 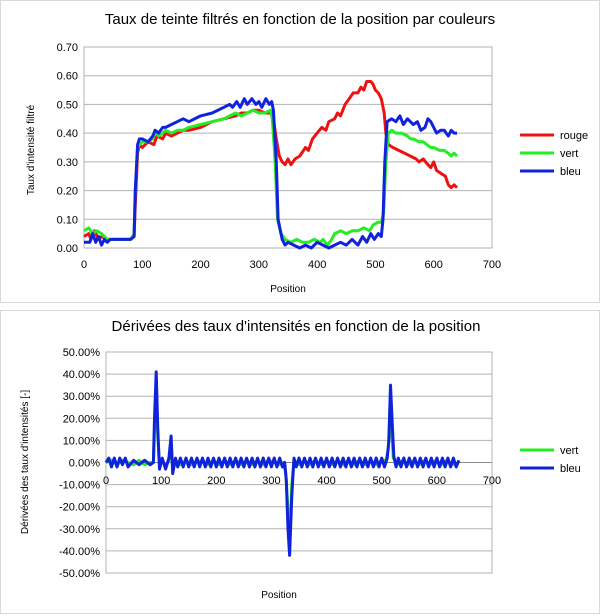 What do you see at coordinates (67, 48) in the screenshot?
I see `y-tick-label: 0.70` at bounding box center [67, 48].